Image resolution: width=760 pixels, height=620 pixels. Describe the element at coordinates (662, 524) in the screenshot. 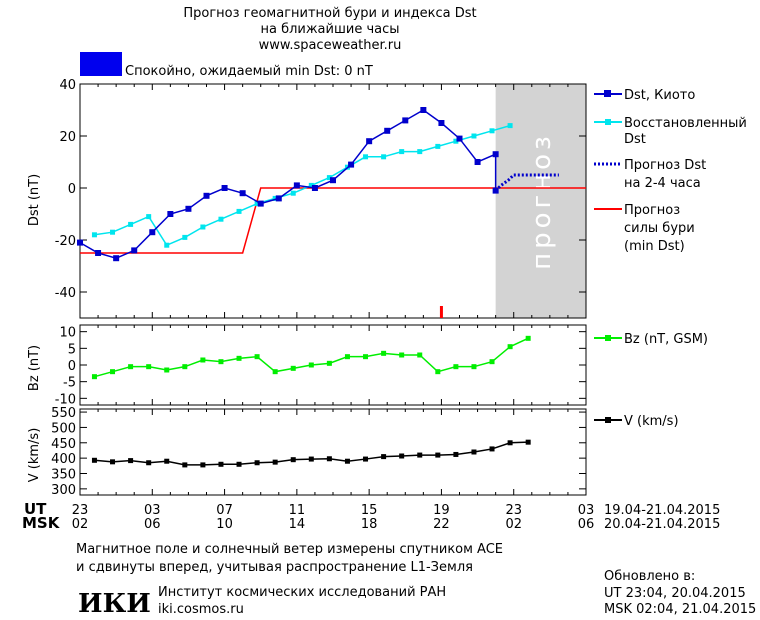

I see `msk-date-range: 20.04-21.04.2015` at that location.